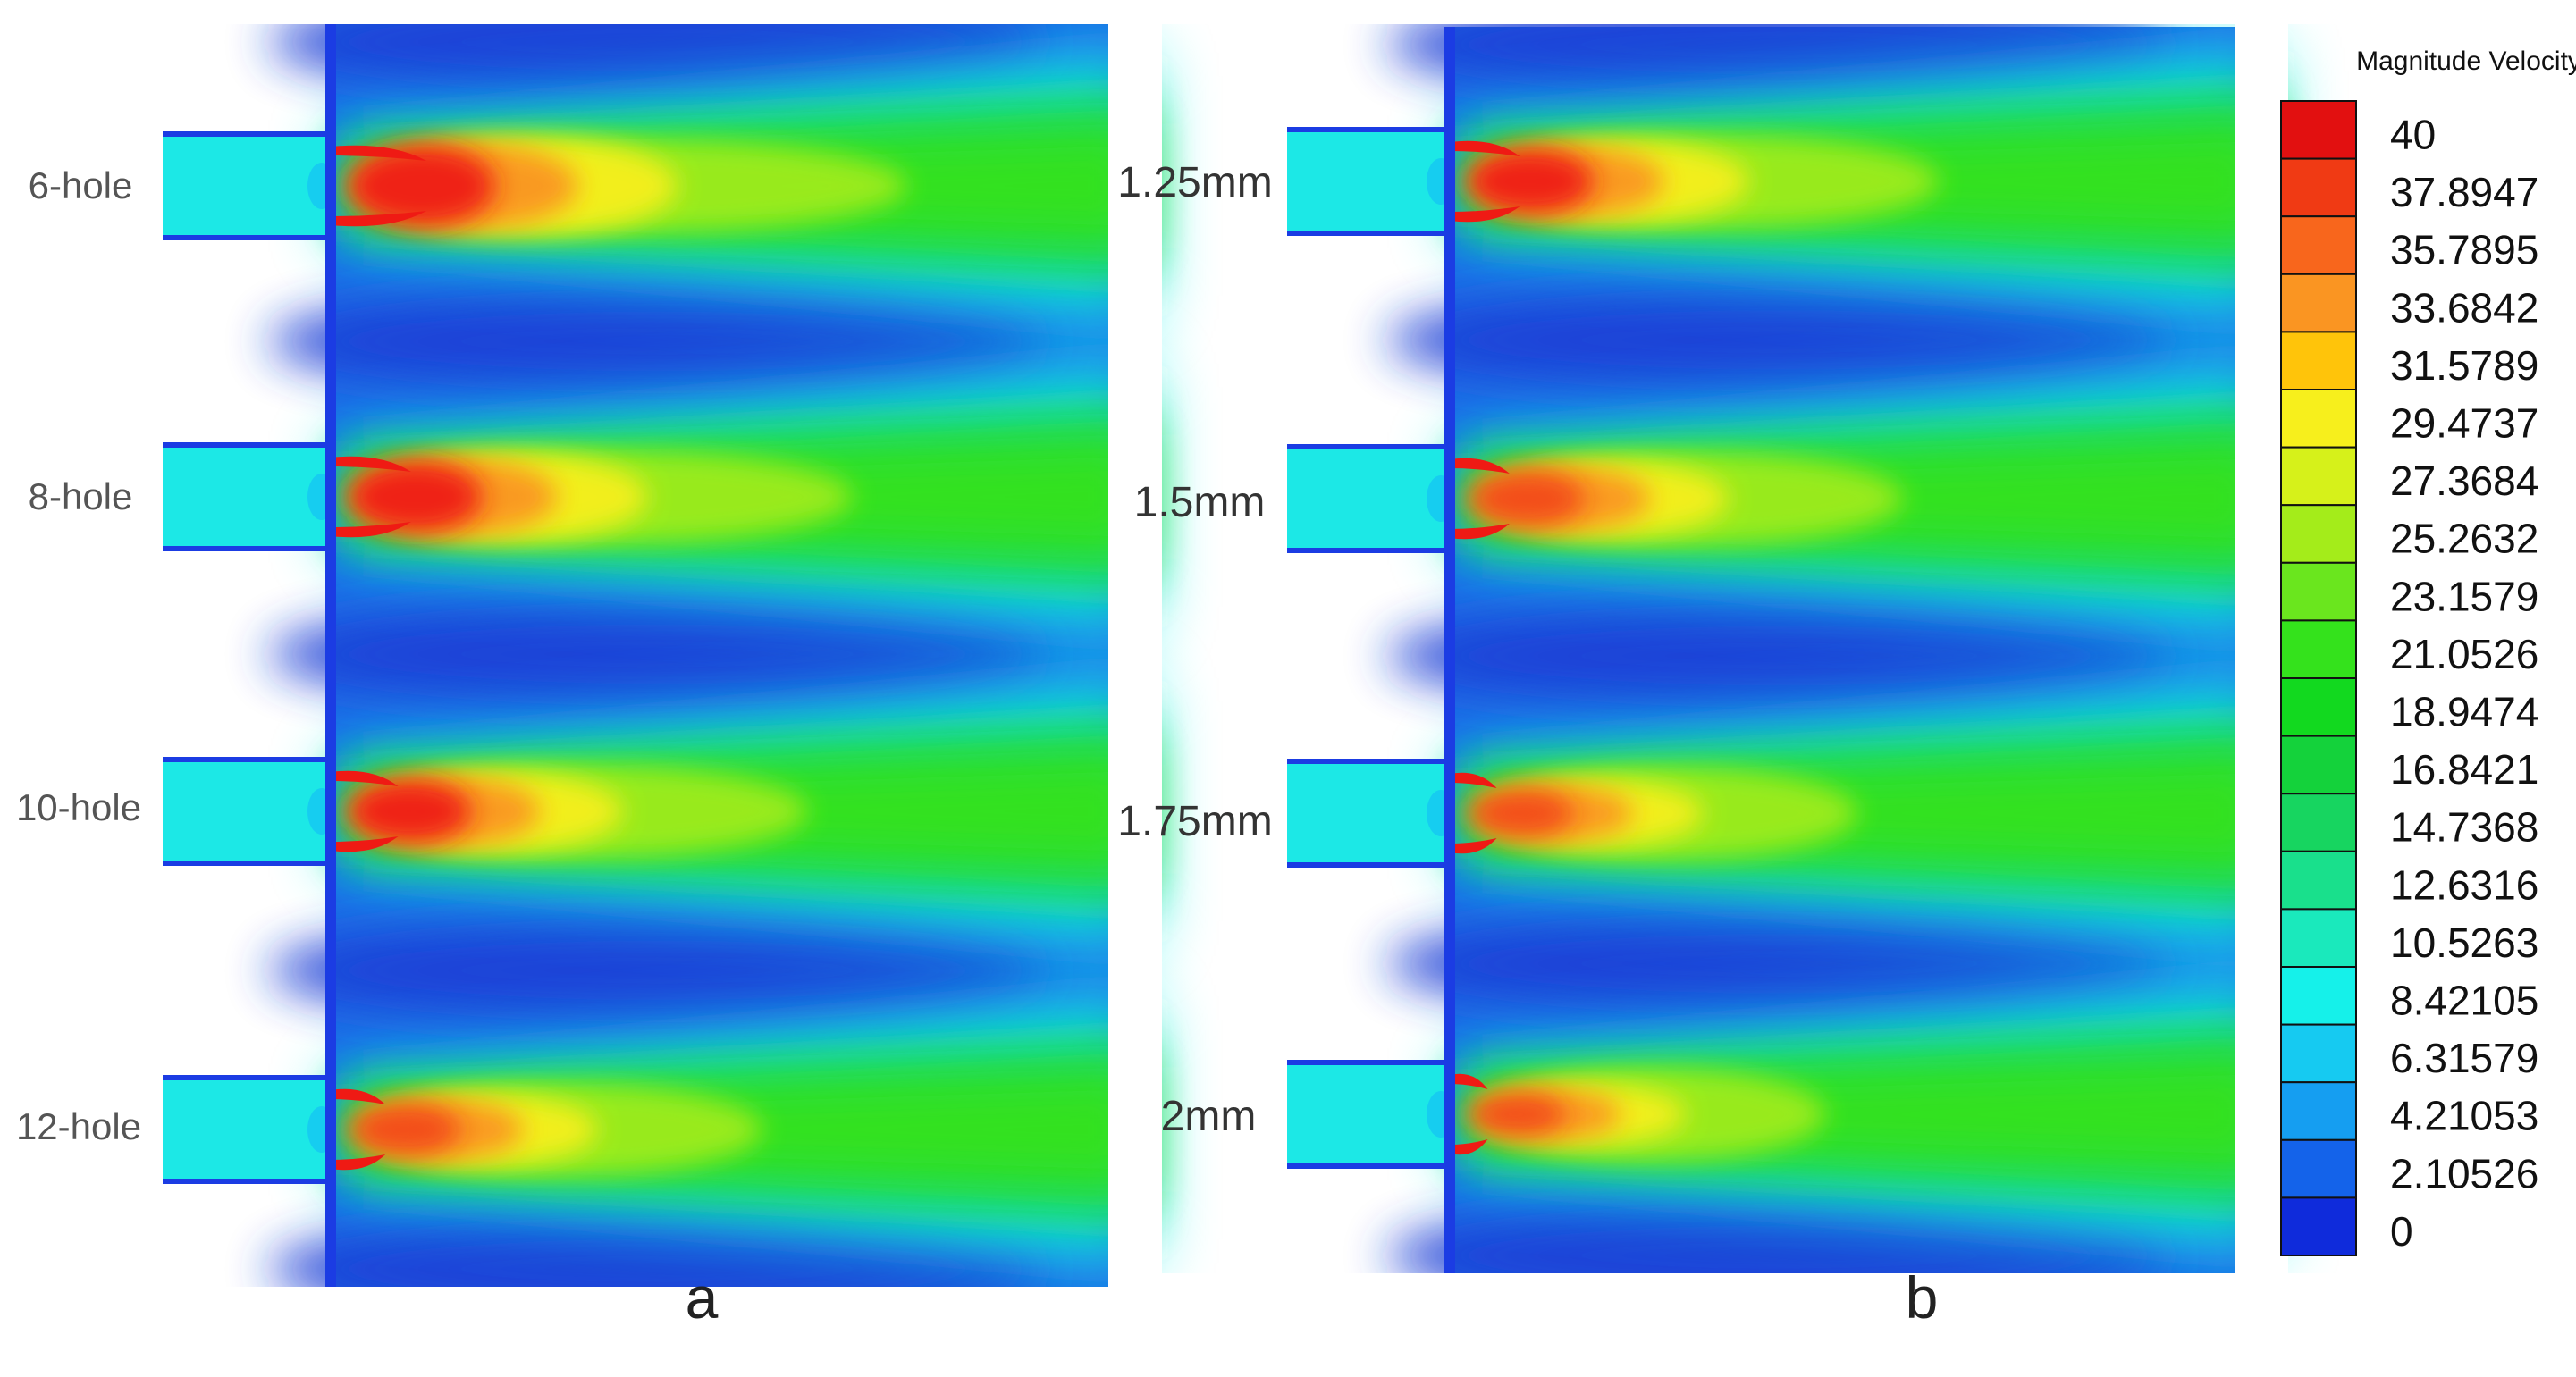 Image resolution: width=2576 pixels, height=1377 pixels. Describe the element at coordinates (81, 496) in the screenshot. I see `row-label-8-hole: 8-hole` at that location.